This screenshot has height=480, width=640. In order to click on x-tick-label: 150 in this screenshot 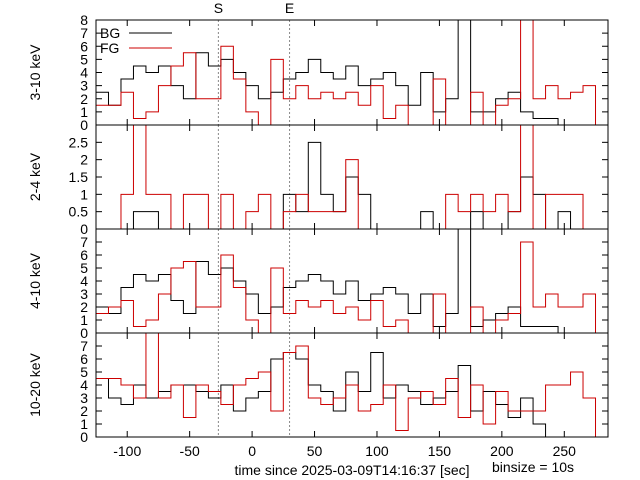, I will do `click(440, 451)`.